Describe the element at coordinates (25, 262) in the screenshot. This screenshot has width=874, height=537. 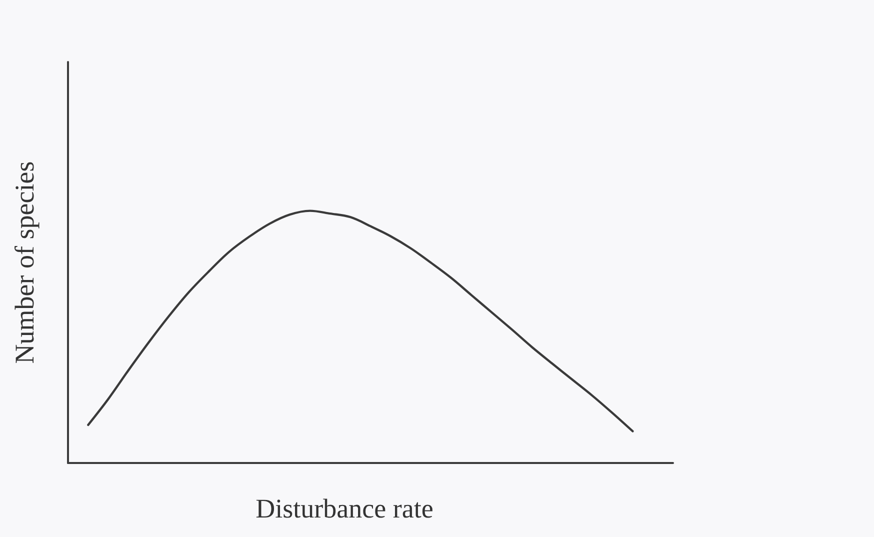
I see `y-axis-title: Number of species` at that location.